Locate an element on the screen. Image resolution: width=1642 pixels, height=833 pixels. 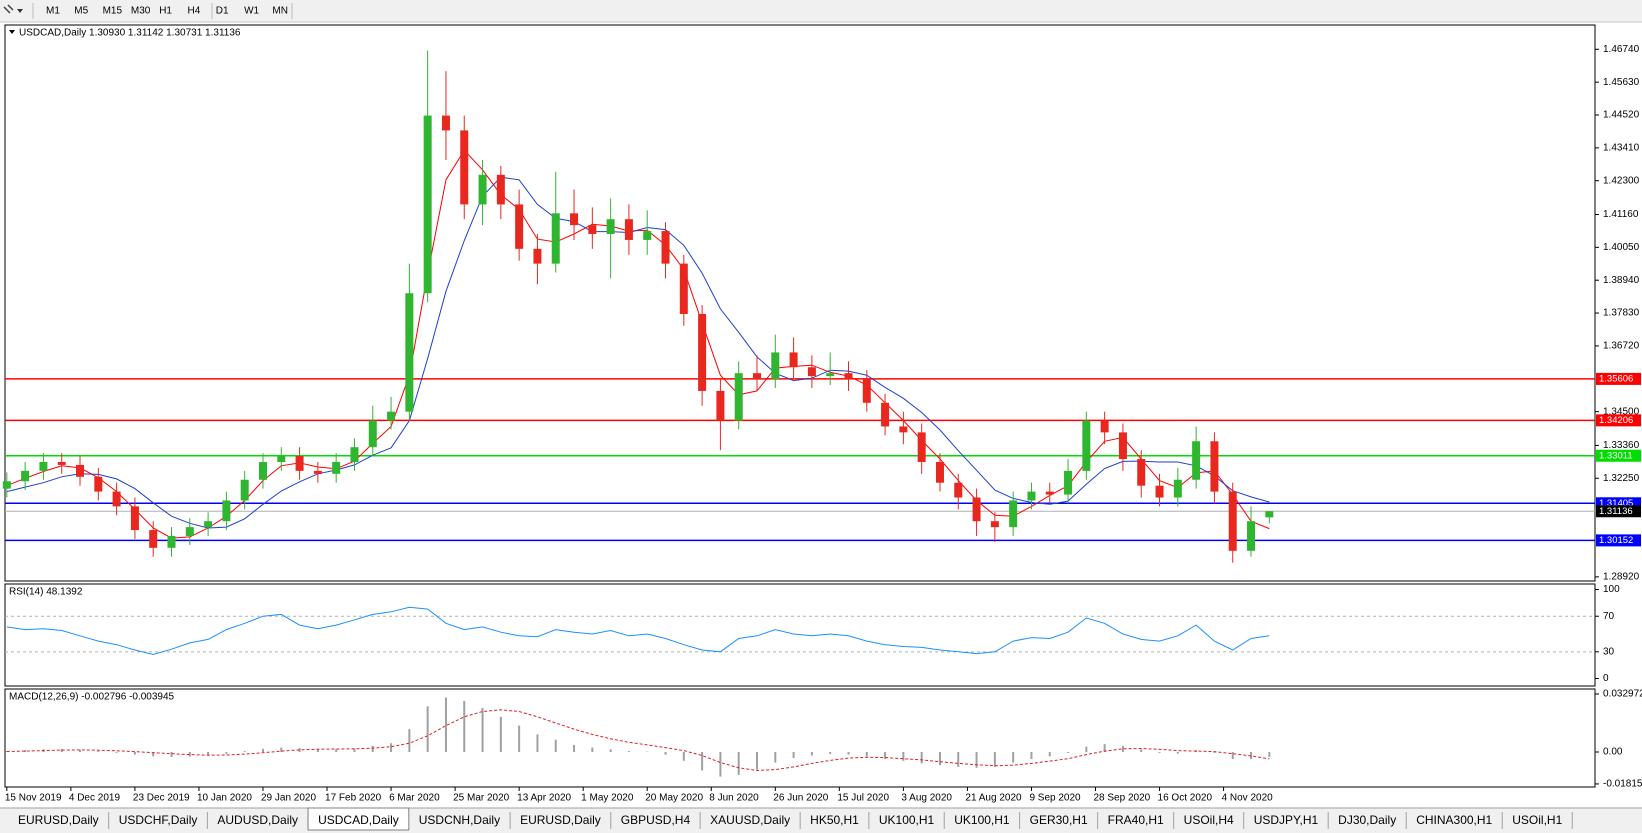
y-tick-label: 1.36720 is located at coordinates (1621, 346).